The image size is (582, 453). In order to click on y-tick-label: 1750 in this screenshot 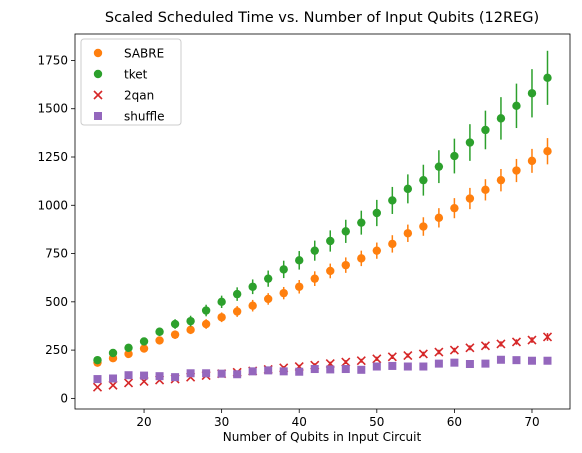, I will do `click(52, 60)`.